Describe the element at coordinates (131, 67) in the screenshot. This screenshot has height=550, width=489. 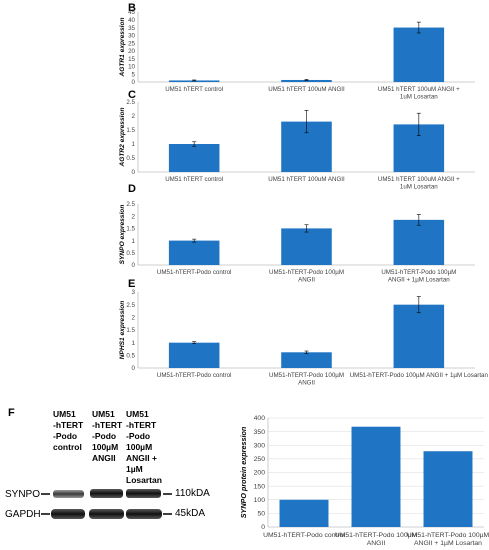
I see `y-tick-label: 10` at that location.